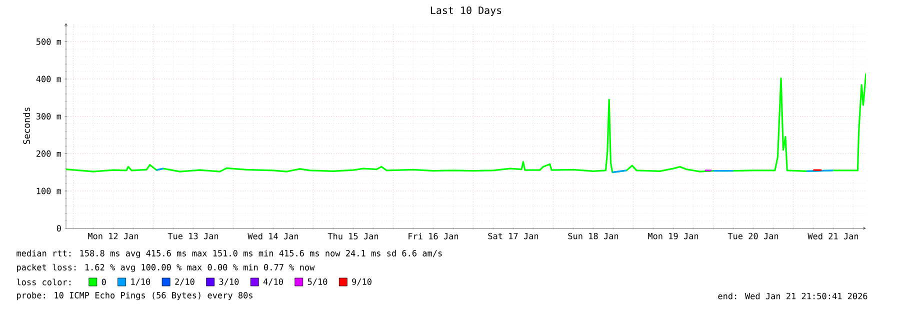 This screenshot has width=897, height=310. I want to click on legend-label: 4/10, so click(273, 282).